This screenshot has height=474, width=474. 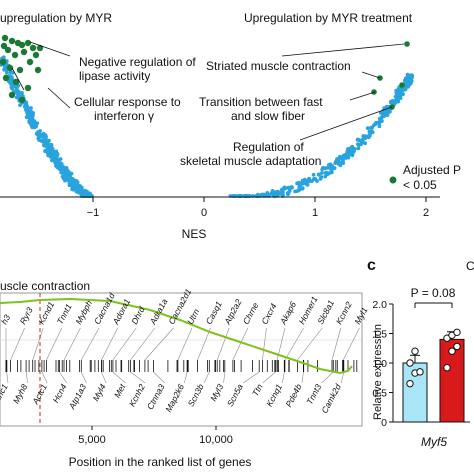 What do you see at coordinates (274, 395) in the screenshot?
I see `gsea-bottom-gene-label: Kcnq1` at bounding box center [274, 395].